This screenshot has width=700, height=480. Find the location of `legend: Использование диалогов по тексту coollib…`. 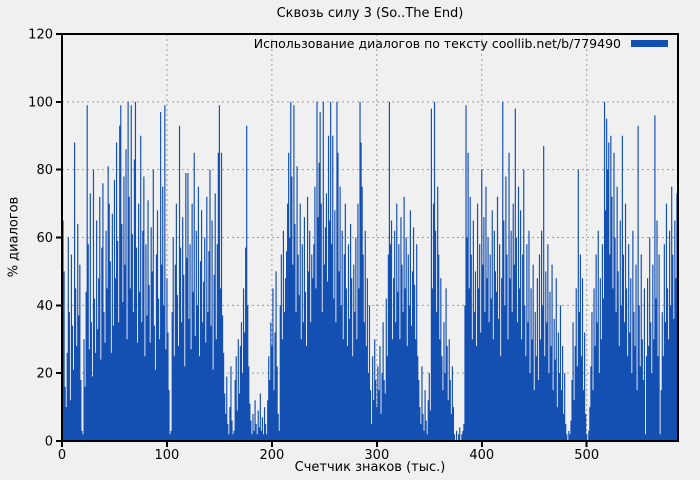

legend: Использование диалогов по тексту coollib… is located at coordinates (461, 43).